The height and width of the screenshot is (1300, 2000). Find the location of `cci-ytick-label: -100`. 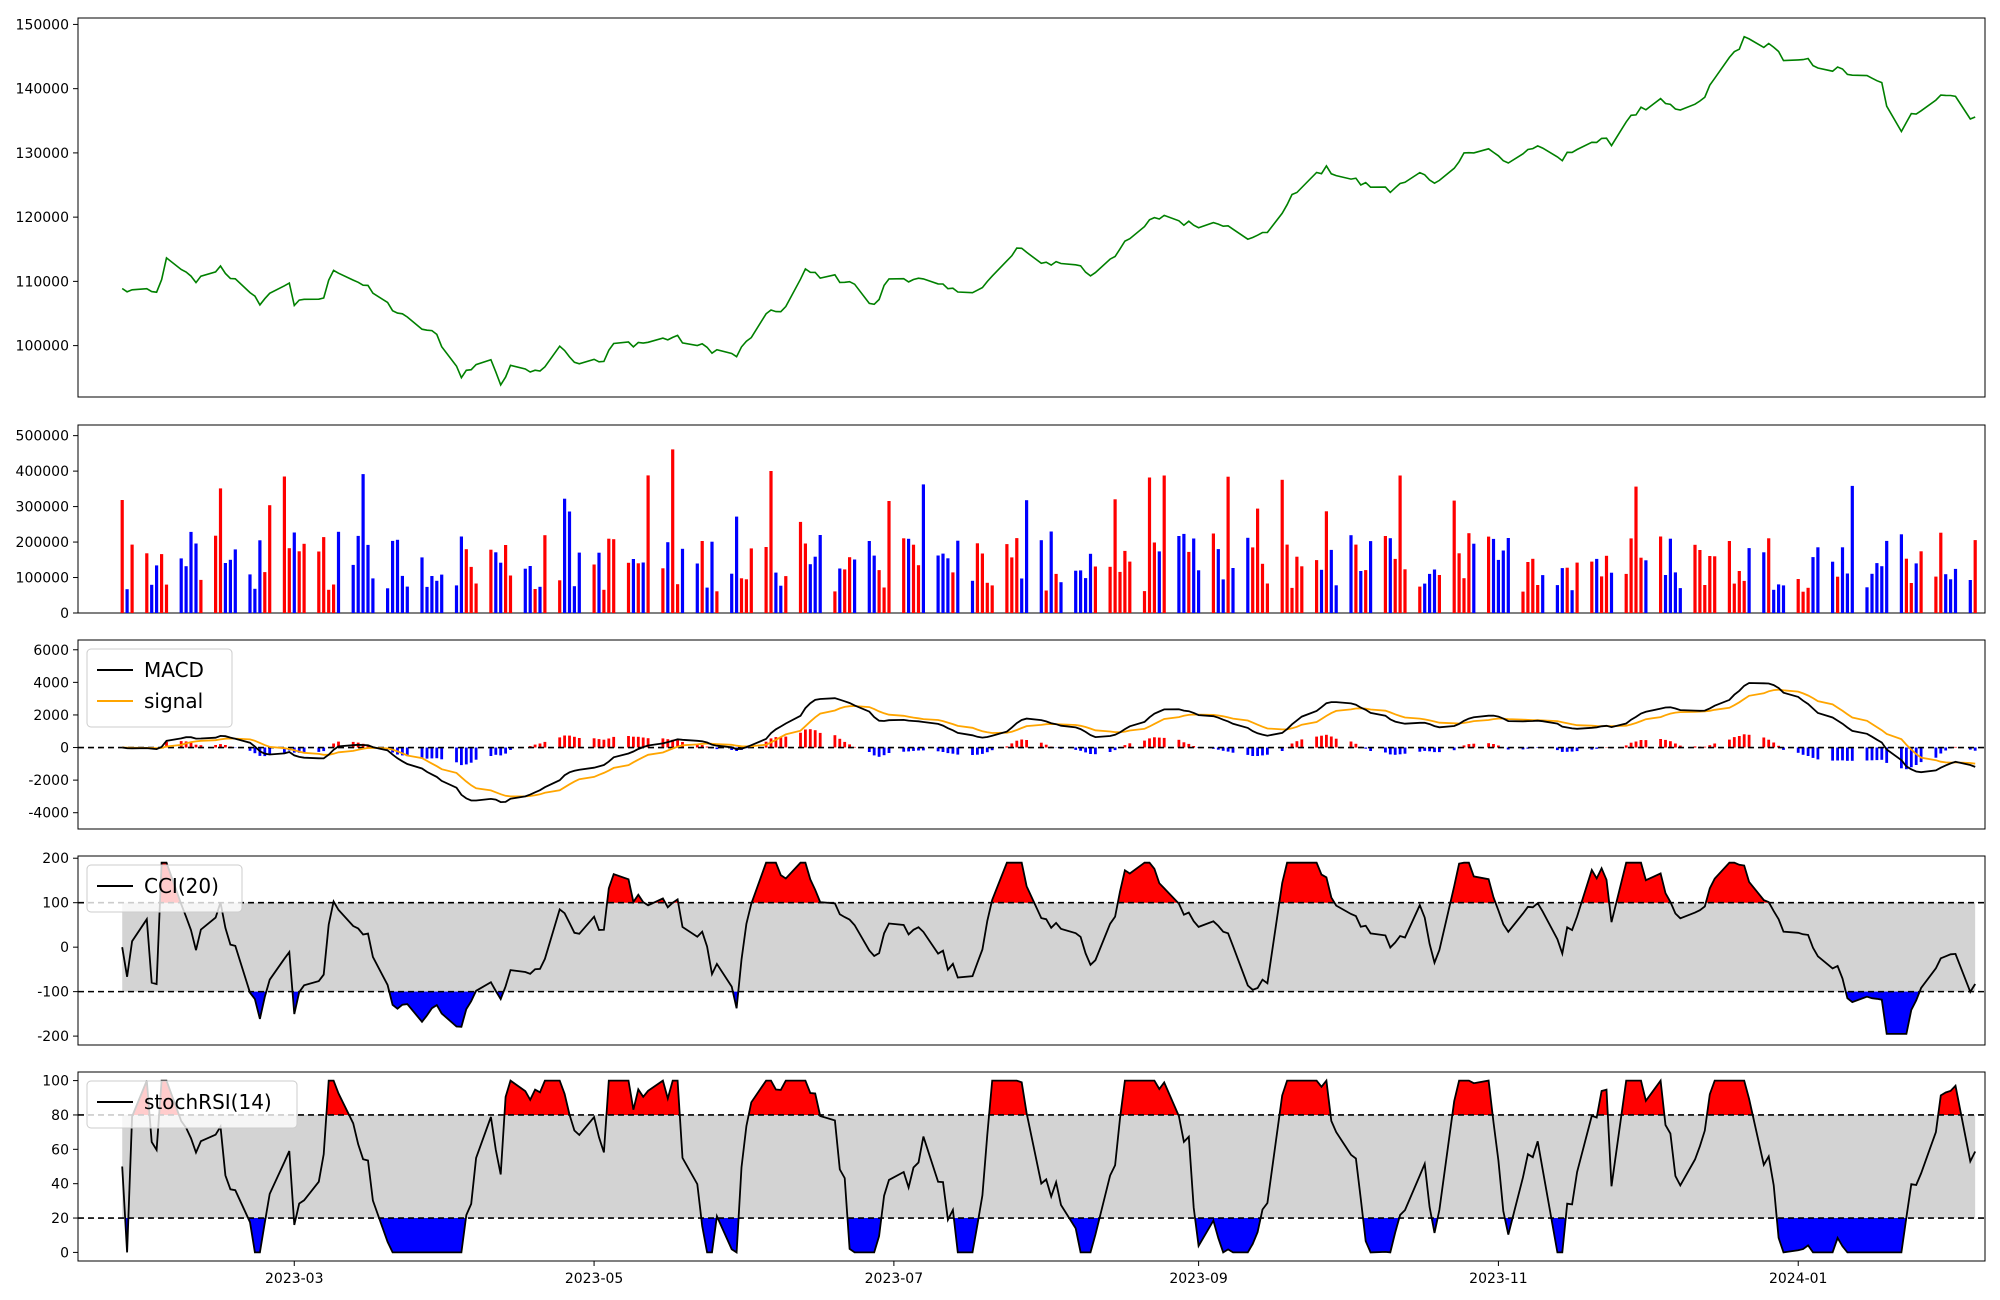

cci-ytick-label: -100 is located at coordinates (53, 993).